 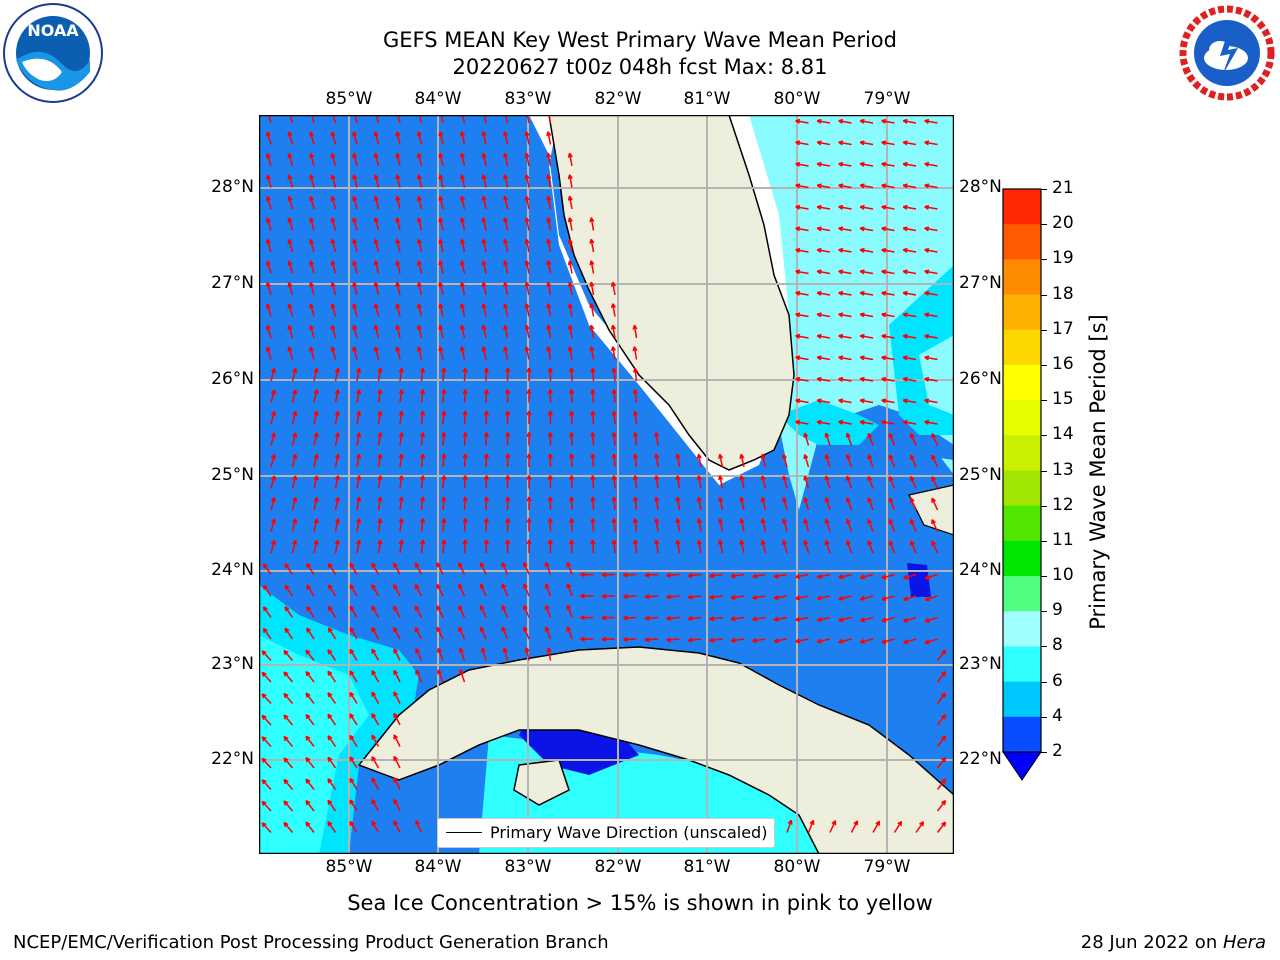 What do you see at coordinates (1022, 484) in the screenshot?
I see `colorbar` at bounding box center [1022, 484].